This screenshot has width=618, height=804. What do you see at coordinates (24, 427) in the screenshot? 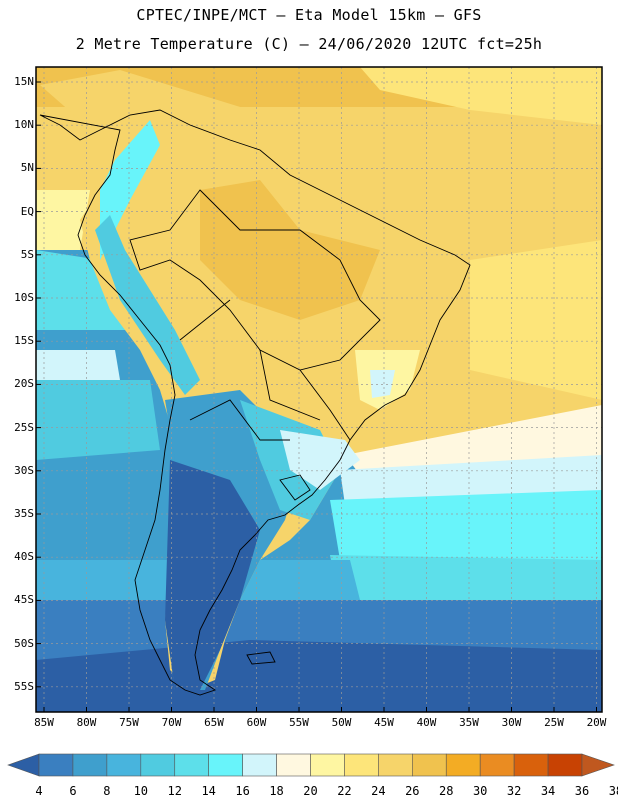
I see `latitude-label: 25S` at bounding box center [24, 427].